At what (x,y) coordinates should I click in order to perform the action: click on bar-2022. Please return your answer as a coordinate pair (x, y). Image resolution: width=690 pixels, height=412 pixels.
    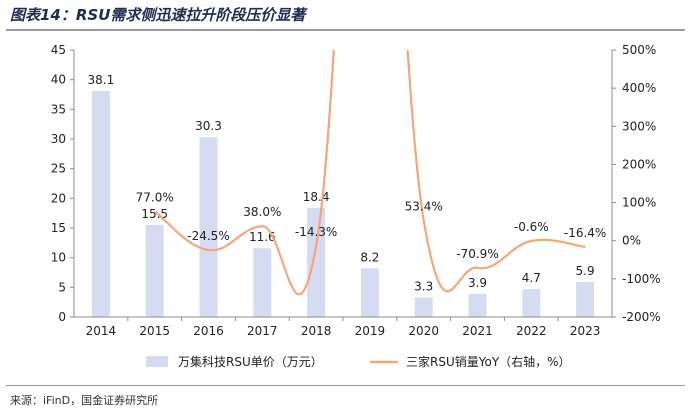
    Looking at the image, I should click on (531, 303).